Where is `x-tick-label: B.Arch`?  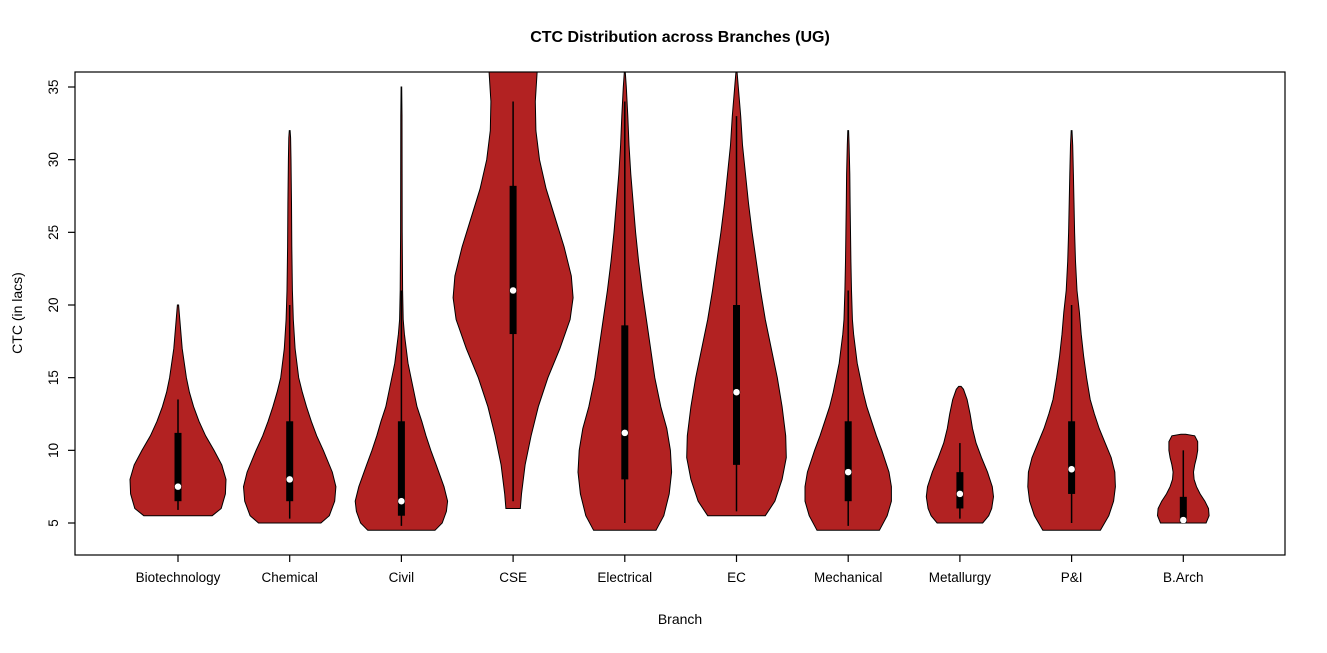 x-tick-label: B.Arch is located at coordinates (1183, 577).